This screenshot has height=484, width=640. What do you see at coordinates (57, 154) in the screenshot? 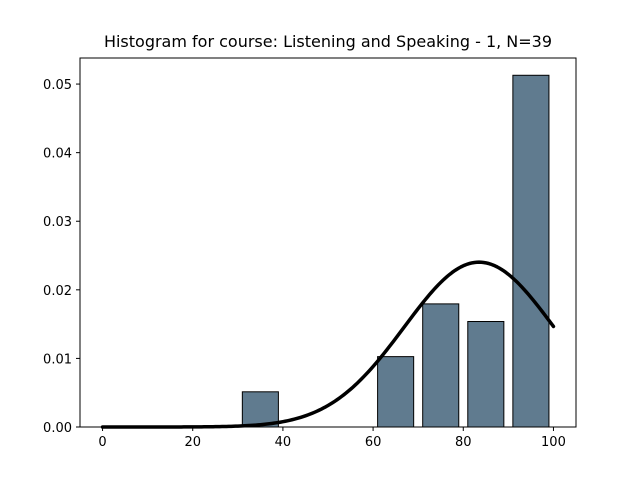
I see `y-tick-label-4: 0.04` at bounding box center [57, 154].